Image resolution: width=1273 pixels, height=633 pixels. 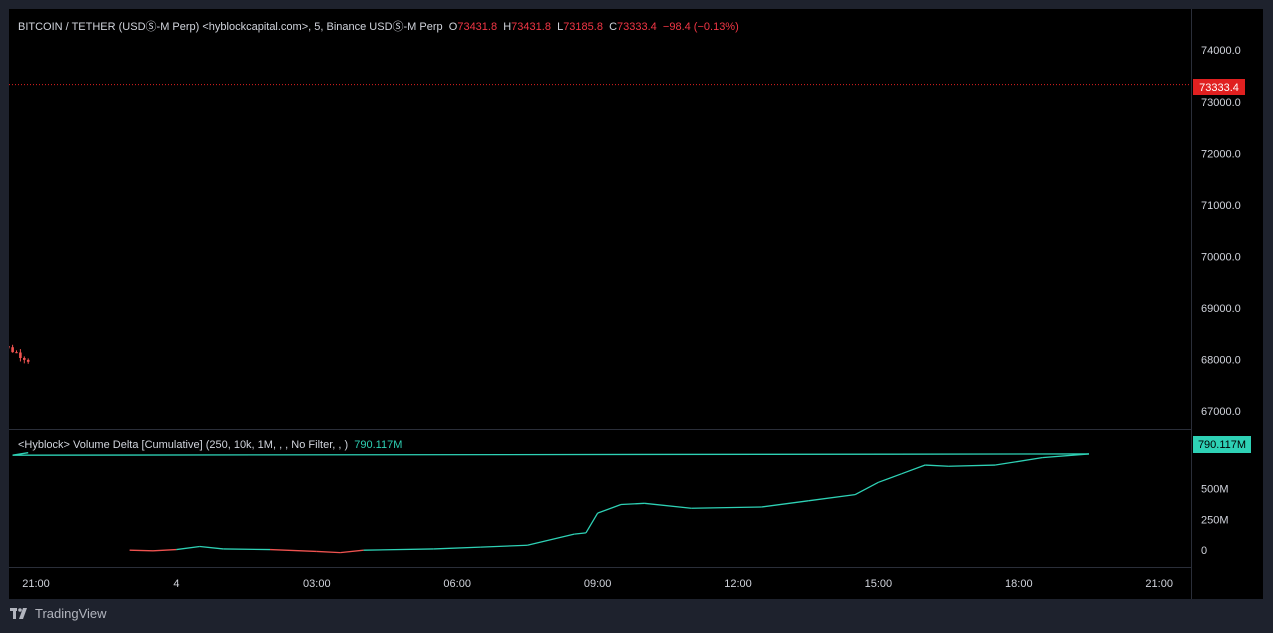 I want to click on change-value: −98.4 (−0.13%), so click(x=700, y=27).